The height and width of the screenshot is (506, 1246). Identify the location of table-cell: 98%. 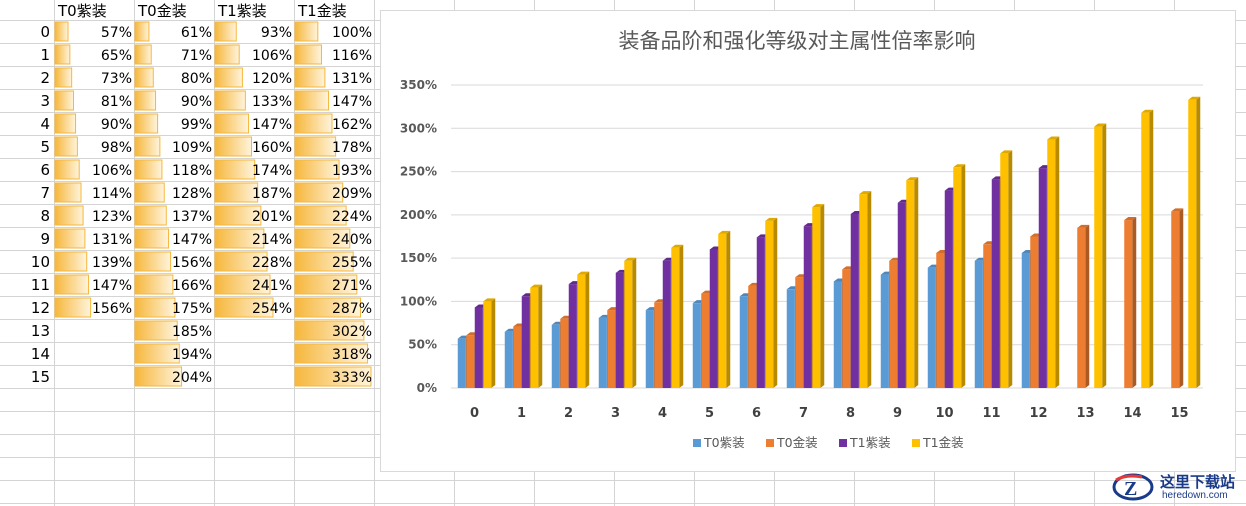
(116, 148).